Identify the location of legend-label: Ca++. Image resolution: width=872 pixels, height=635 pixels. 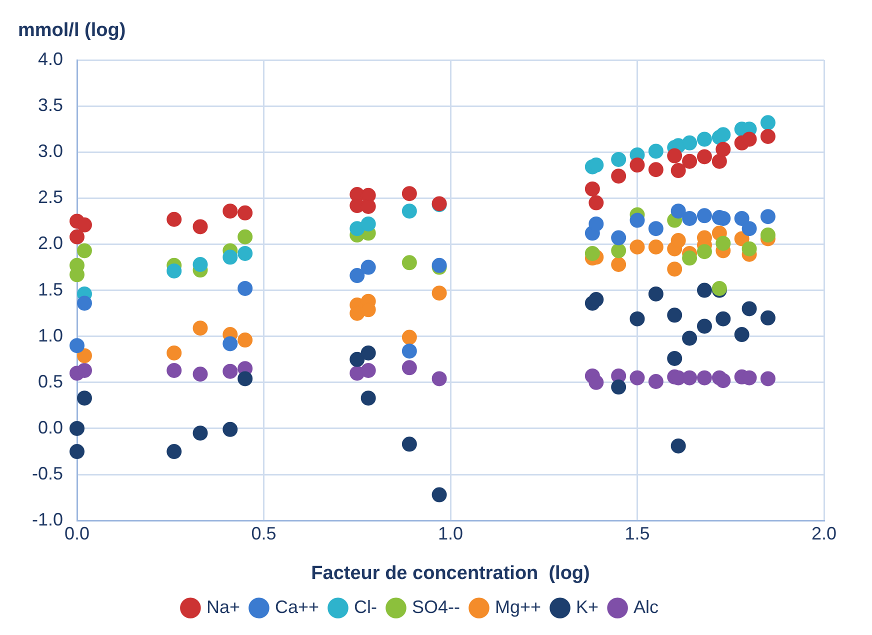
(297, 606).